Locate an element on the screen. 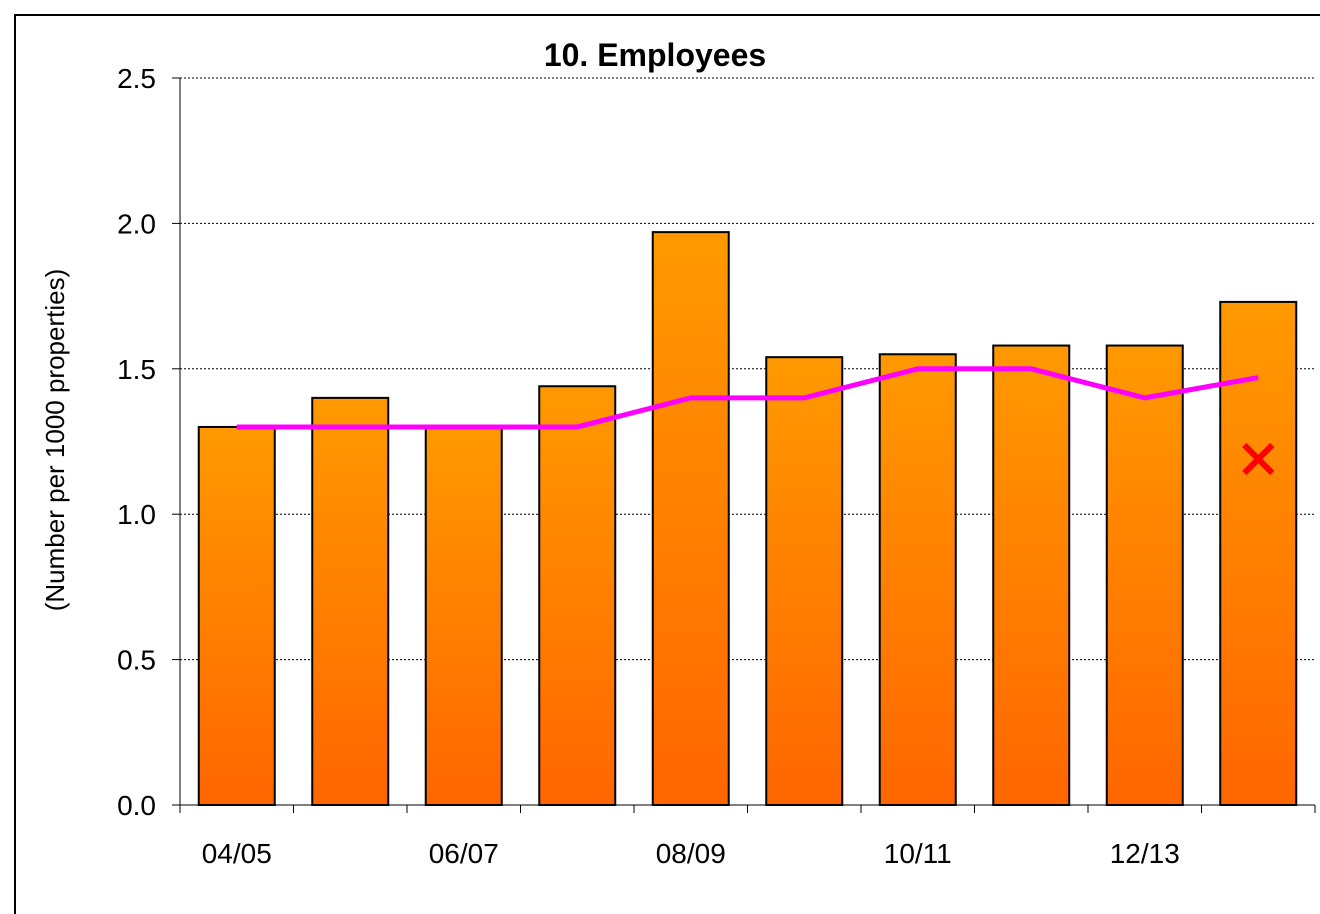 This screenshot has width=1320, height=914. trend-line-layer is located at coordinates (747, 398).